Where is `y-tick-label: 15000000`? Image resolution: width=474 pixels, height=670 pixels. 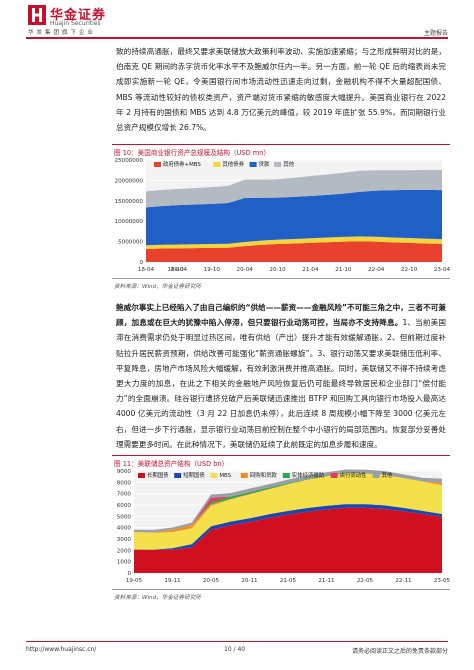
y-tick-label: 15000000 is located at coordinates (129, 202).